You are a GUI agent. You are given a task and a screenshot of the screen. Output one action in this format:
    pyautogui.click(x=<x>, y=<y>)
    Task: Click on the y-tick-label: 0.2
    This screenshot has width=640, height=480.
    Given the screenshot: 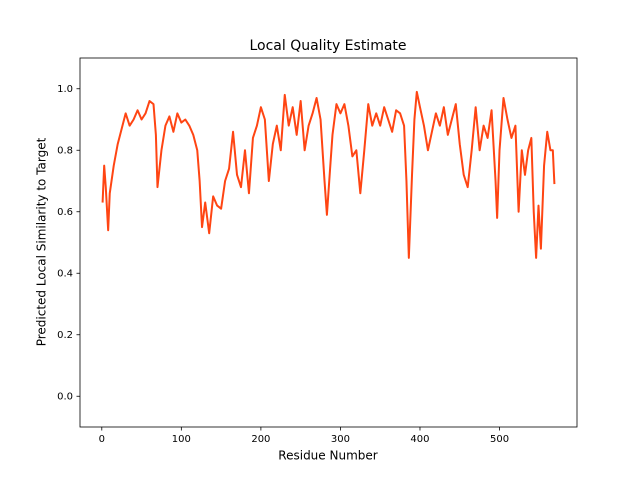 What is the action you would take?
    pyautogui.click(x=65, y=335)
    